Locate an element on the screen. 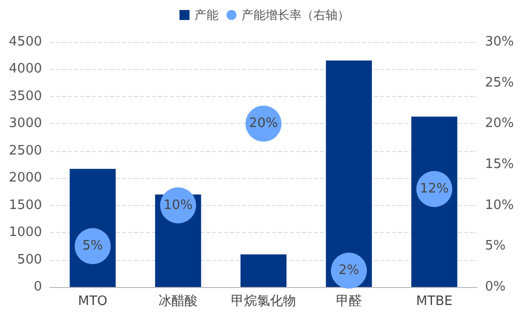  y-tick-label: 4500 is located at coordinates (25, 42).